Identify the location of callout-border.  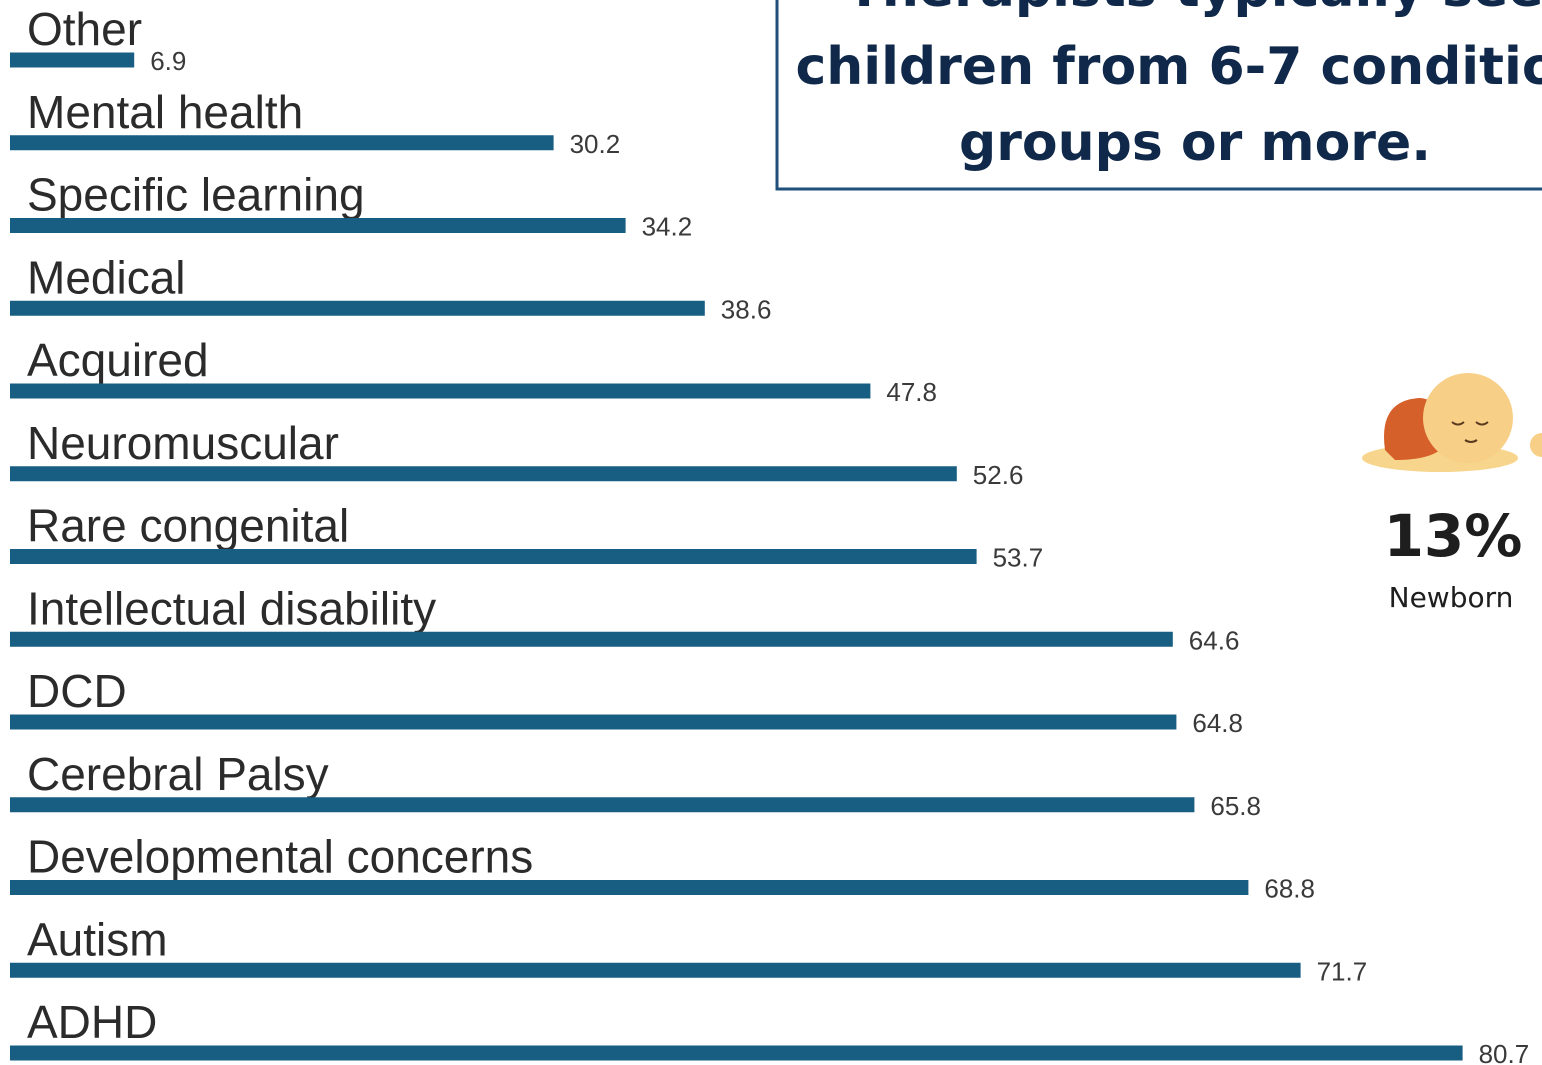
(1158, 95).